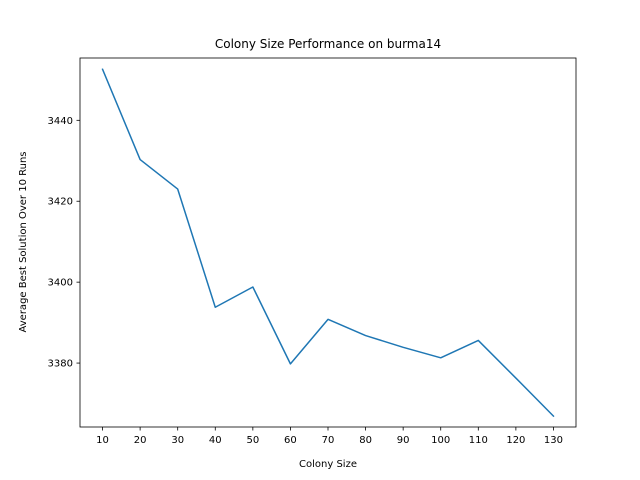 The width and height of the screenshot is (640, 480). I want to click on chart-title: Colony Size Performance on burma14, so click(328, 44).